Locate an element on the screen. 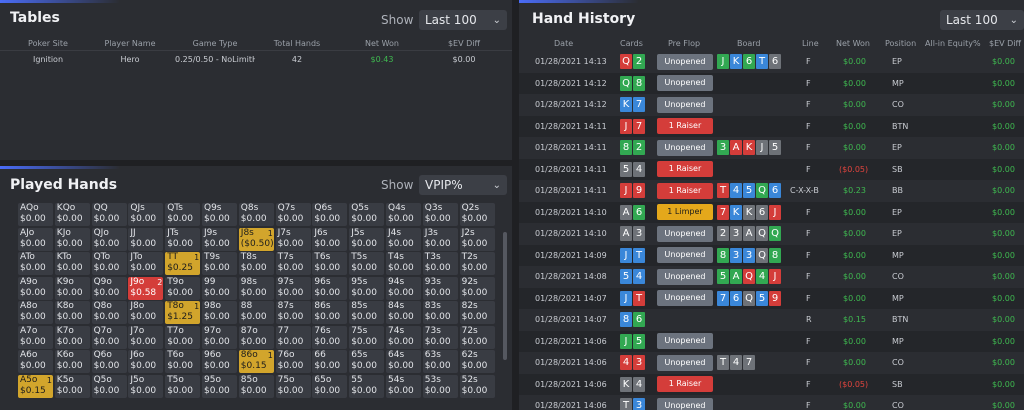 Image resolution: width=1024 pixels, height=410 pixels. history-column-header: Pre Flop is located at coordinates (684, 43).